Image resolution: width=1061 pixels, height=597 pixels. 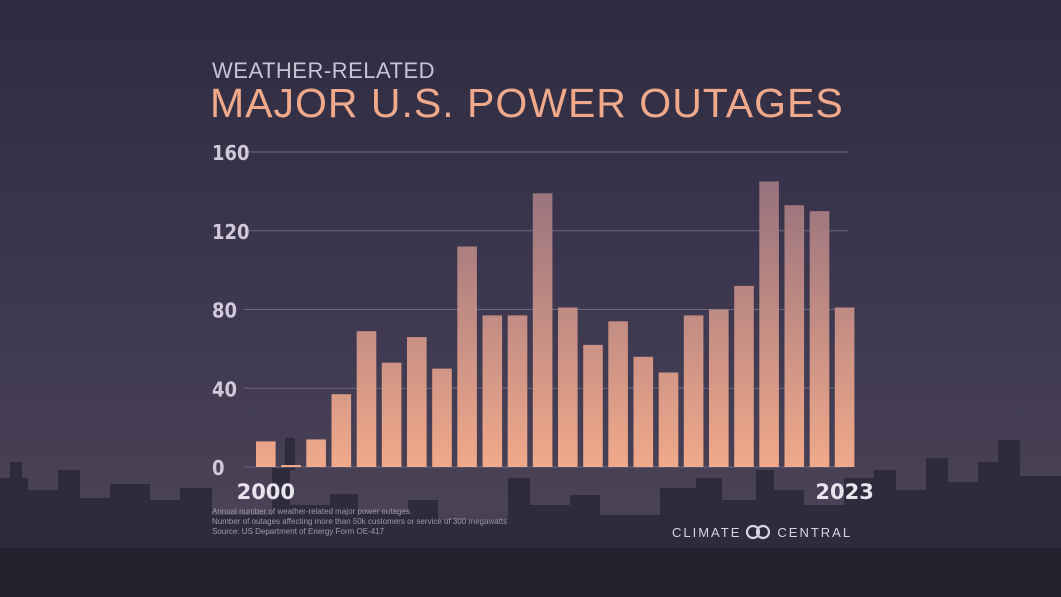 I want to click on y-tick-label: 80, so click(x=224, y=311).